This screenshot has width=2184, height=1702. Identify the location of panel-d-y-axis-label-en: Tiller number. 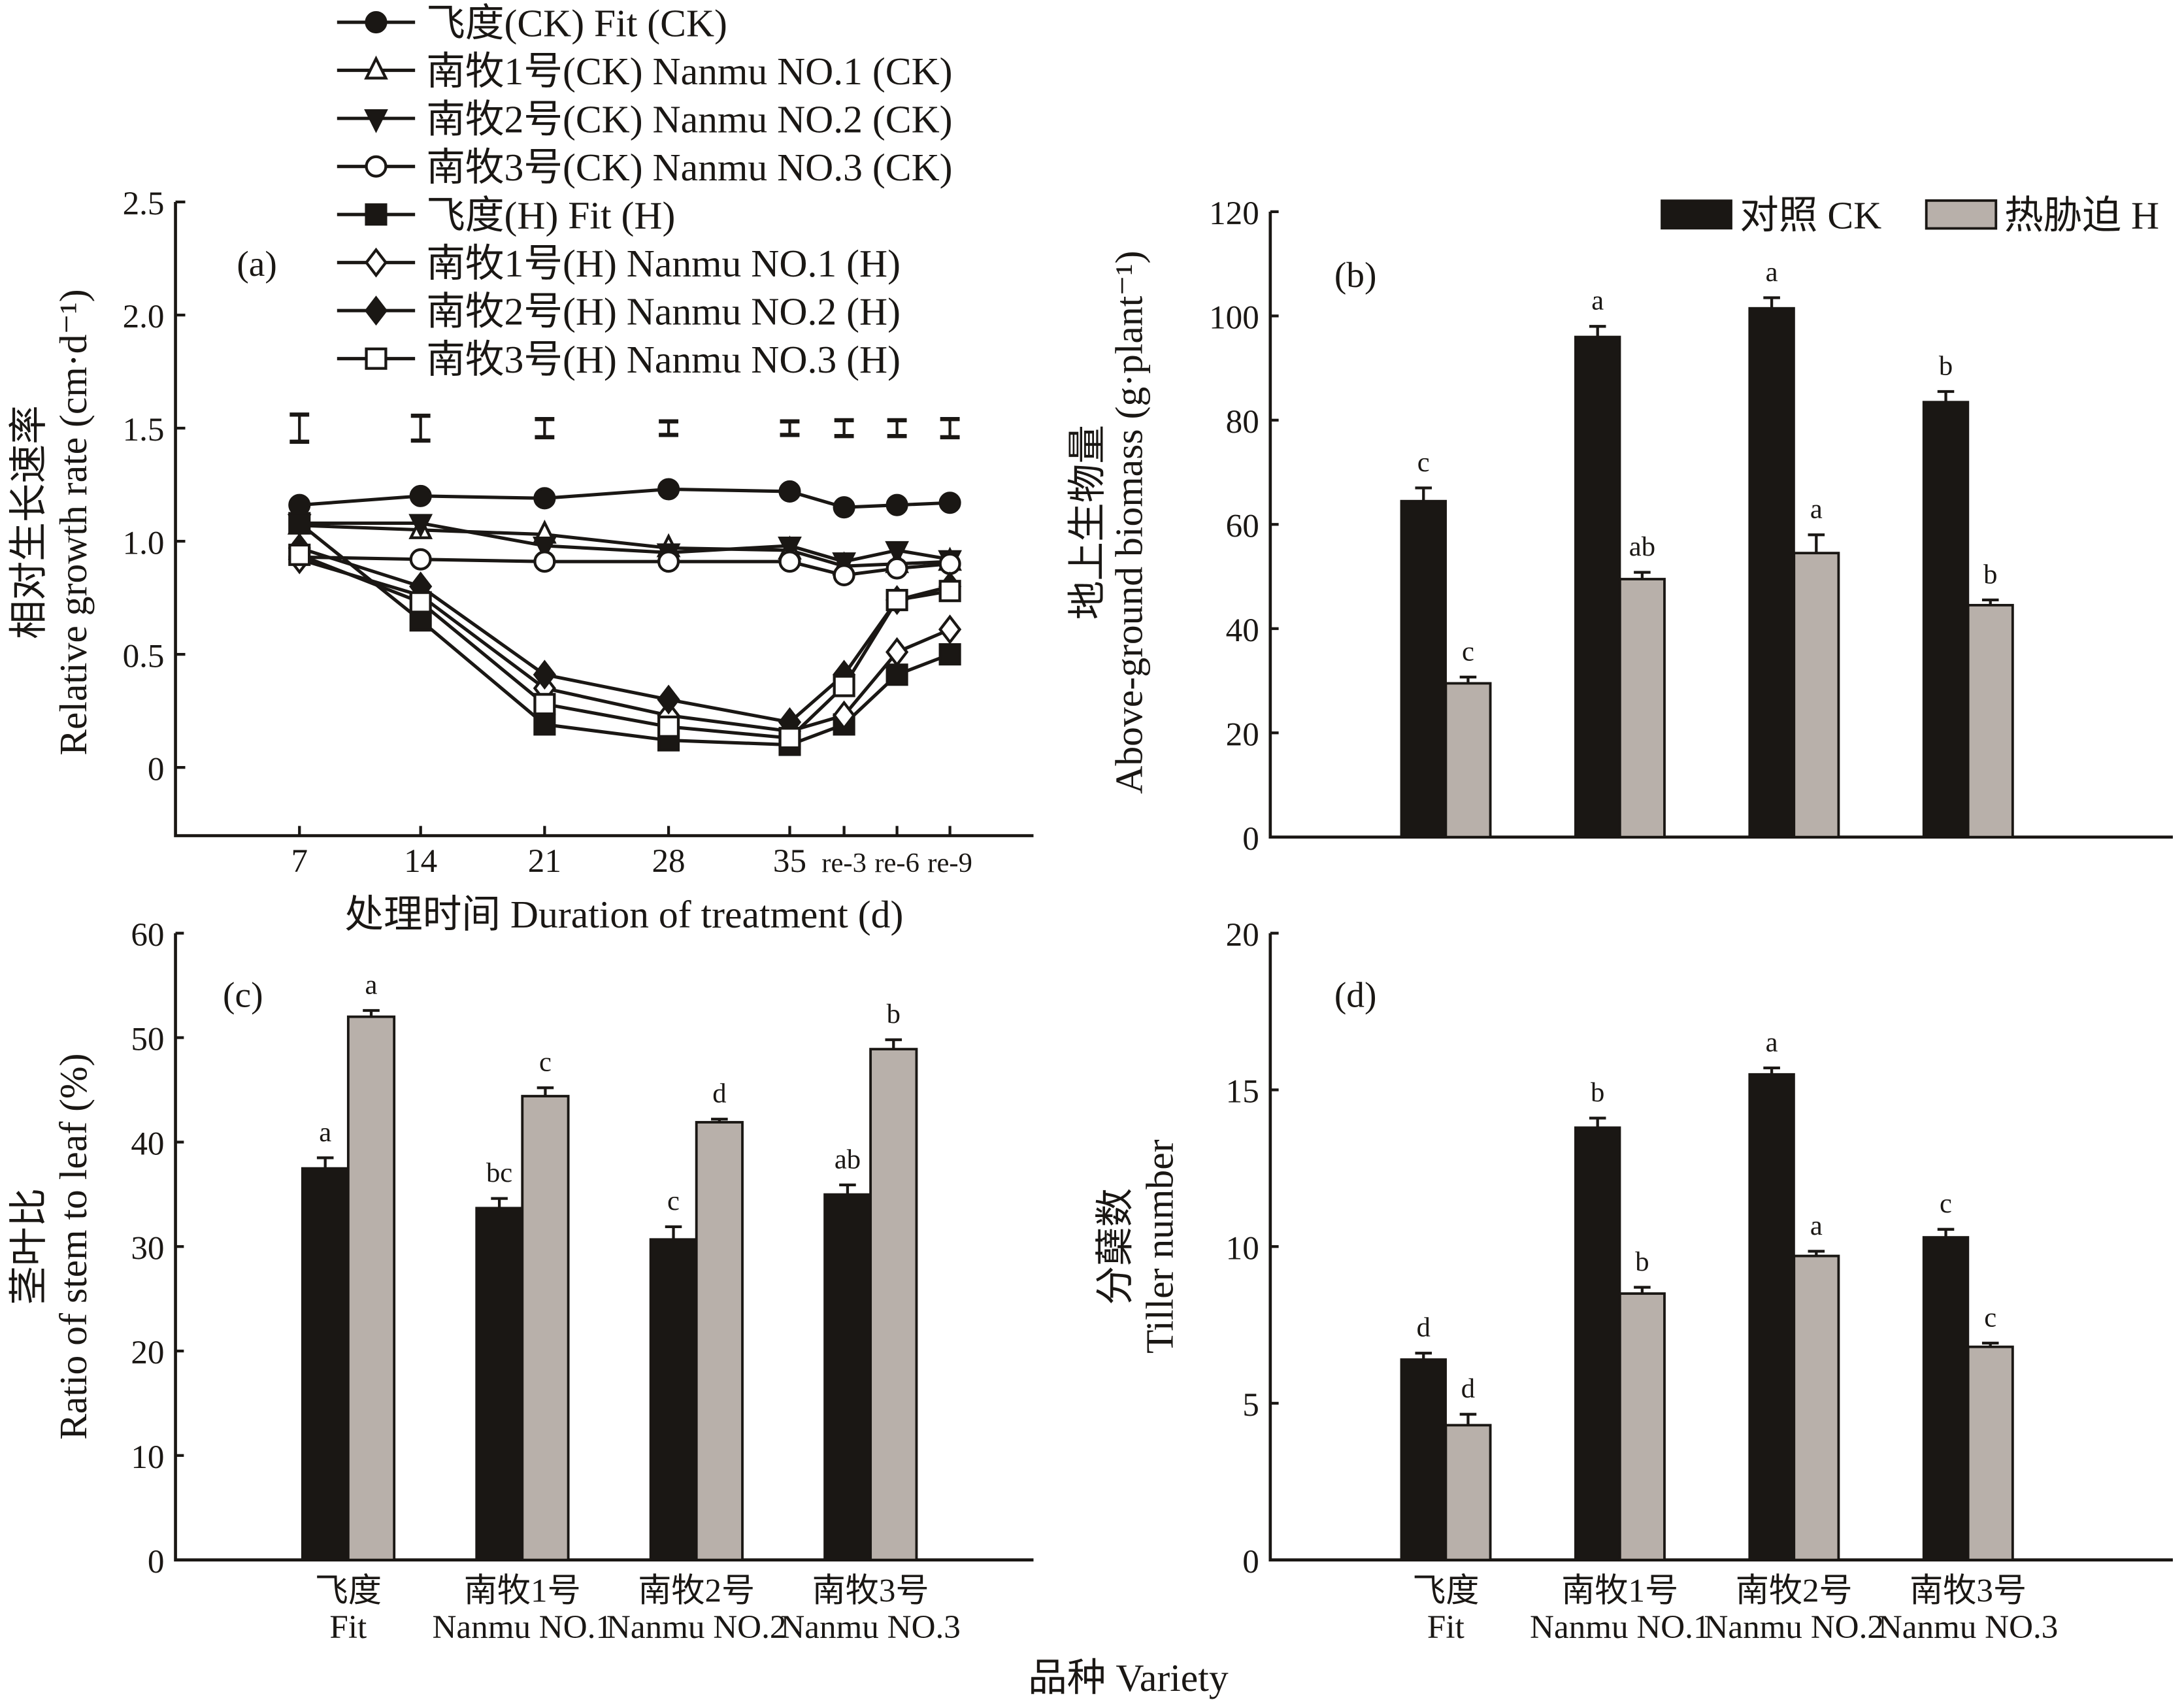
(1160, 1247).